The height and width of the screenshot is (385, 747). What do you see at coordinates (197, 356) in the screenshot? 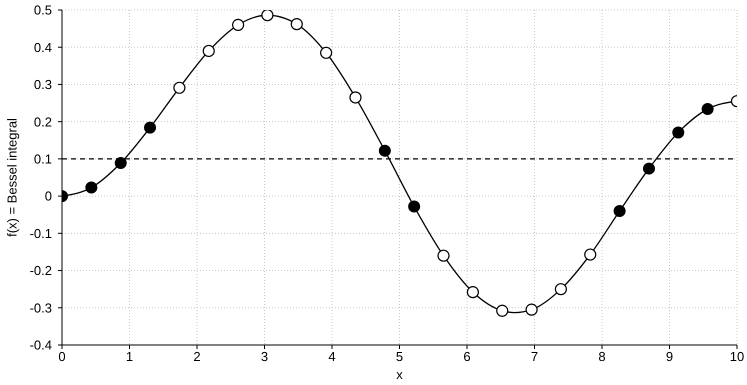
I see `x-tick-label: 2` at bounding box center [197, 356].